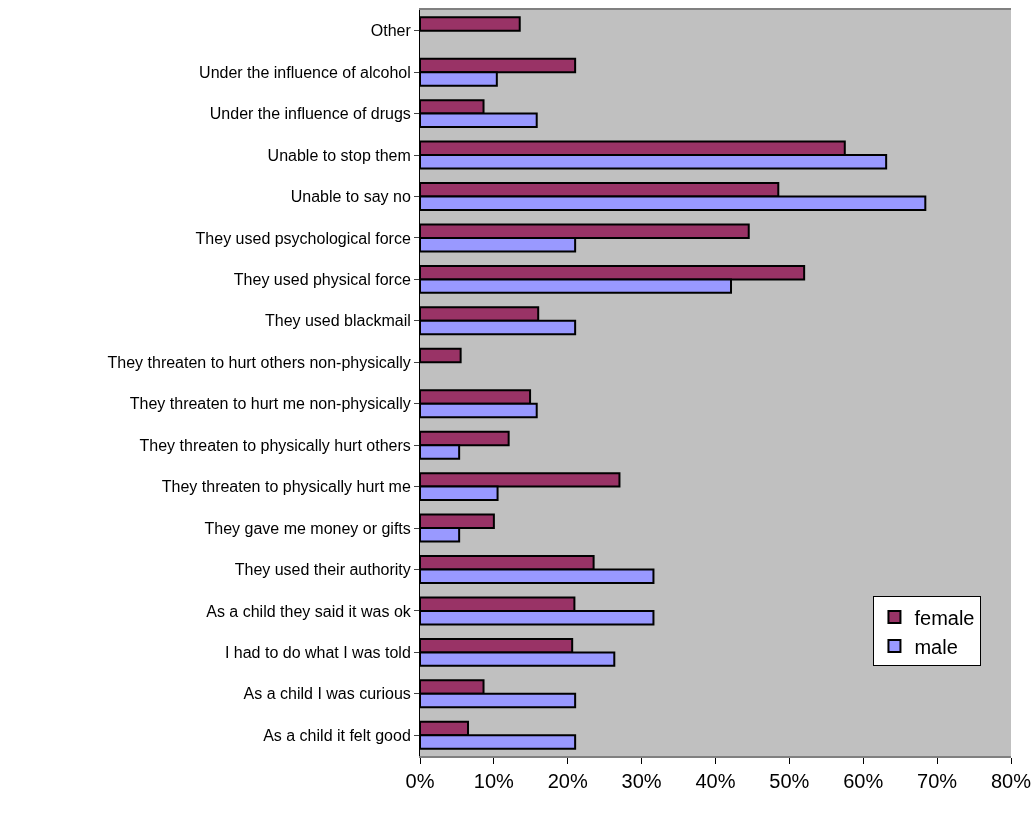 This screenshot has width=1033, height=816. Describe the element at coordinates (641, 781) in the screenshot. I see `x-tick-label: 30%` at that location.